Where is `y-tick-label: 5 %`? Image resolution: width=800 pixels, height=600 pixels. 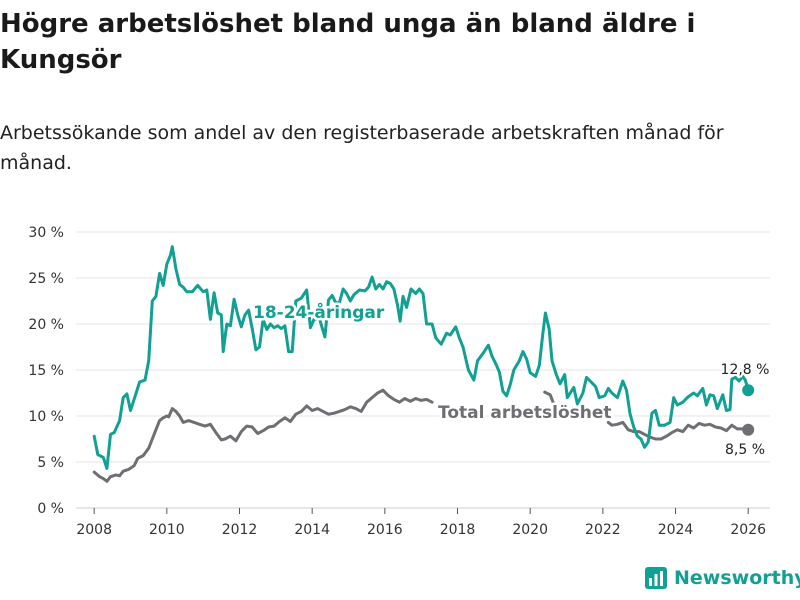 y-tick-label: 5 % is located at coordinates (50, 463).